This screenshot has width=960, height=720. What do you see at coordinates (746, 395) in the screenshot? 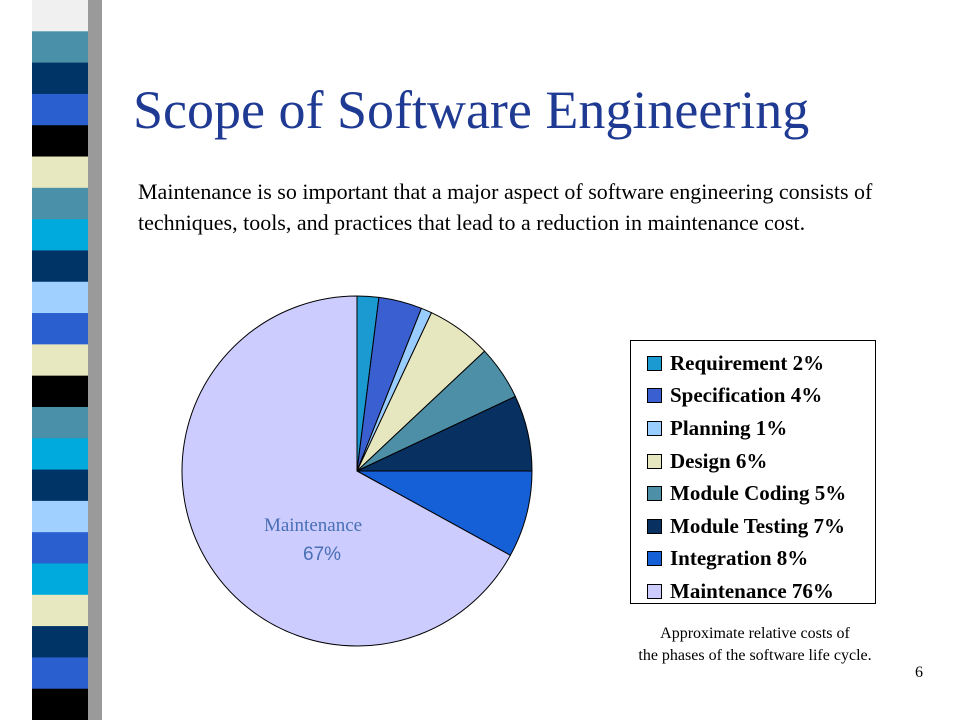
I see `legend-label: Specification 4%` at bounding box center [746, 395].